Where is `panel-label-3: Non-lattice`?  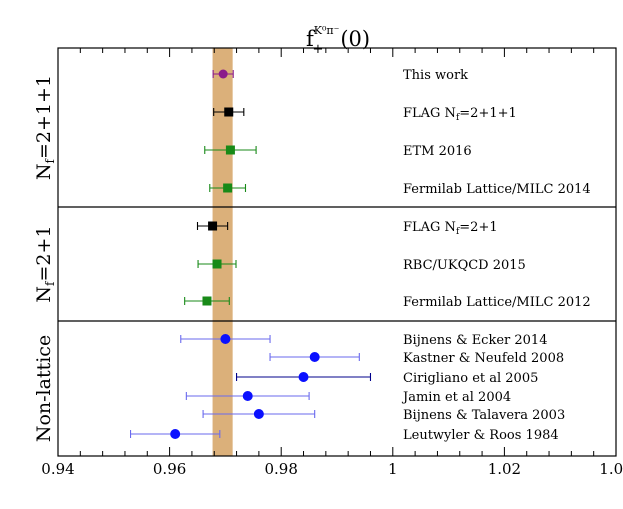 panel-label-3: Non-lattice is located at coordinates (44, 388).